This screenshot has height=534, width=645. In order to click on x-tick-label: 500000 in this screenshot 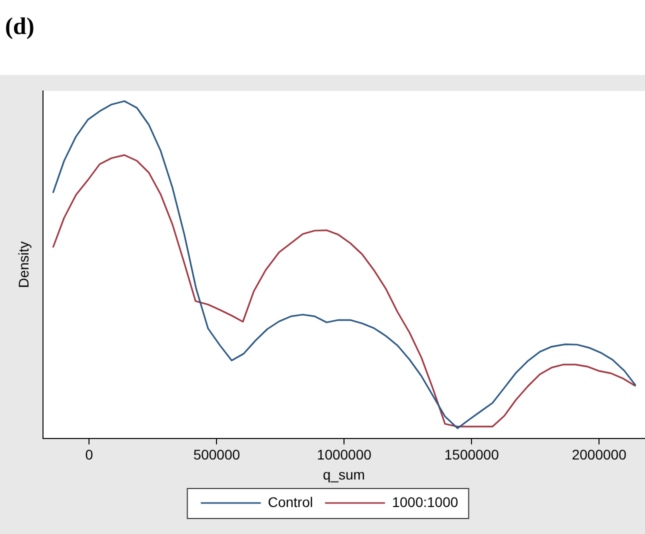, I will do `click(216, 454)`.